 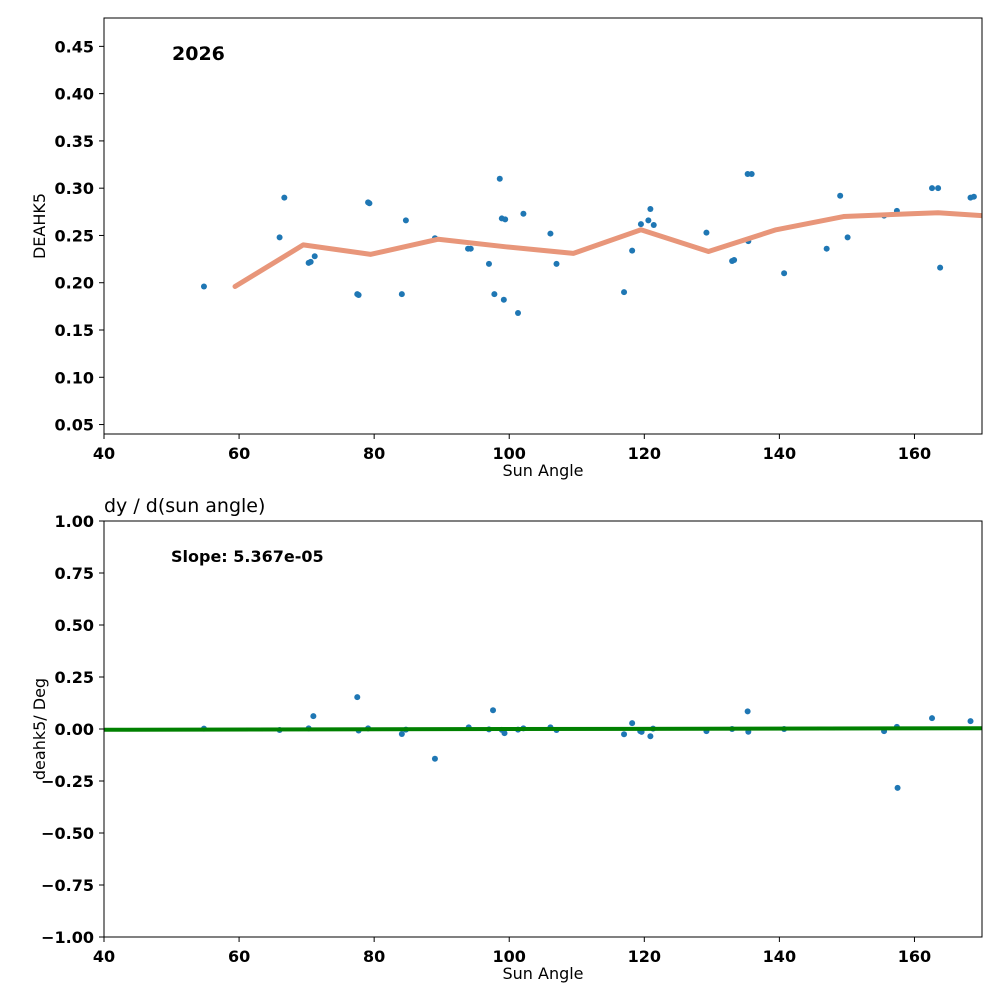 I want to click on y-tick-label: 0.15, so click(x=74, y=330).